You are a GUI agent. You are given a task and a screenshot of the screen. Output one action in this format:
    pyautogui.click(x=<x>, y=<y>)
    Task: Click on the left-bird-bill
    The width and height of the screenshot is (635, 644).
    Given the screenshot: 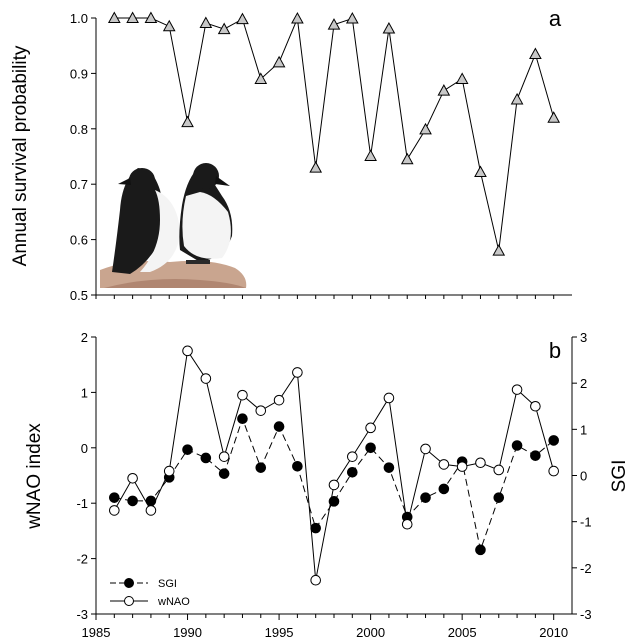 What is the action you would take?
    pyautogui.click(x=124, y=181)
    